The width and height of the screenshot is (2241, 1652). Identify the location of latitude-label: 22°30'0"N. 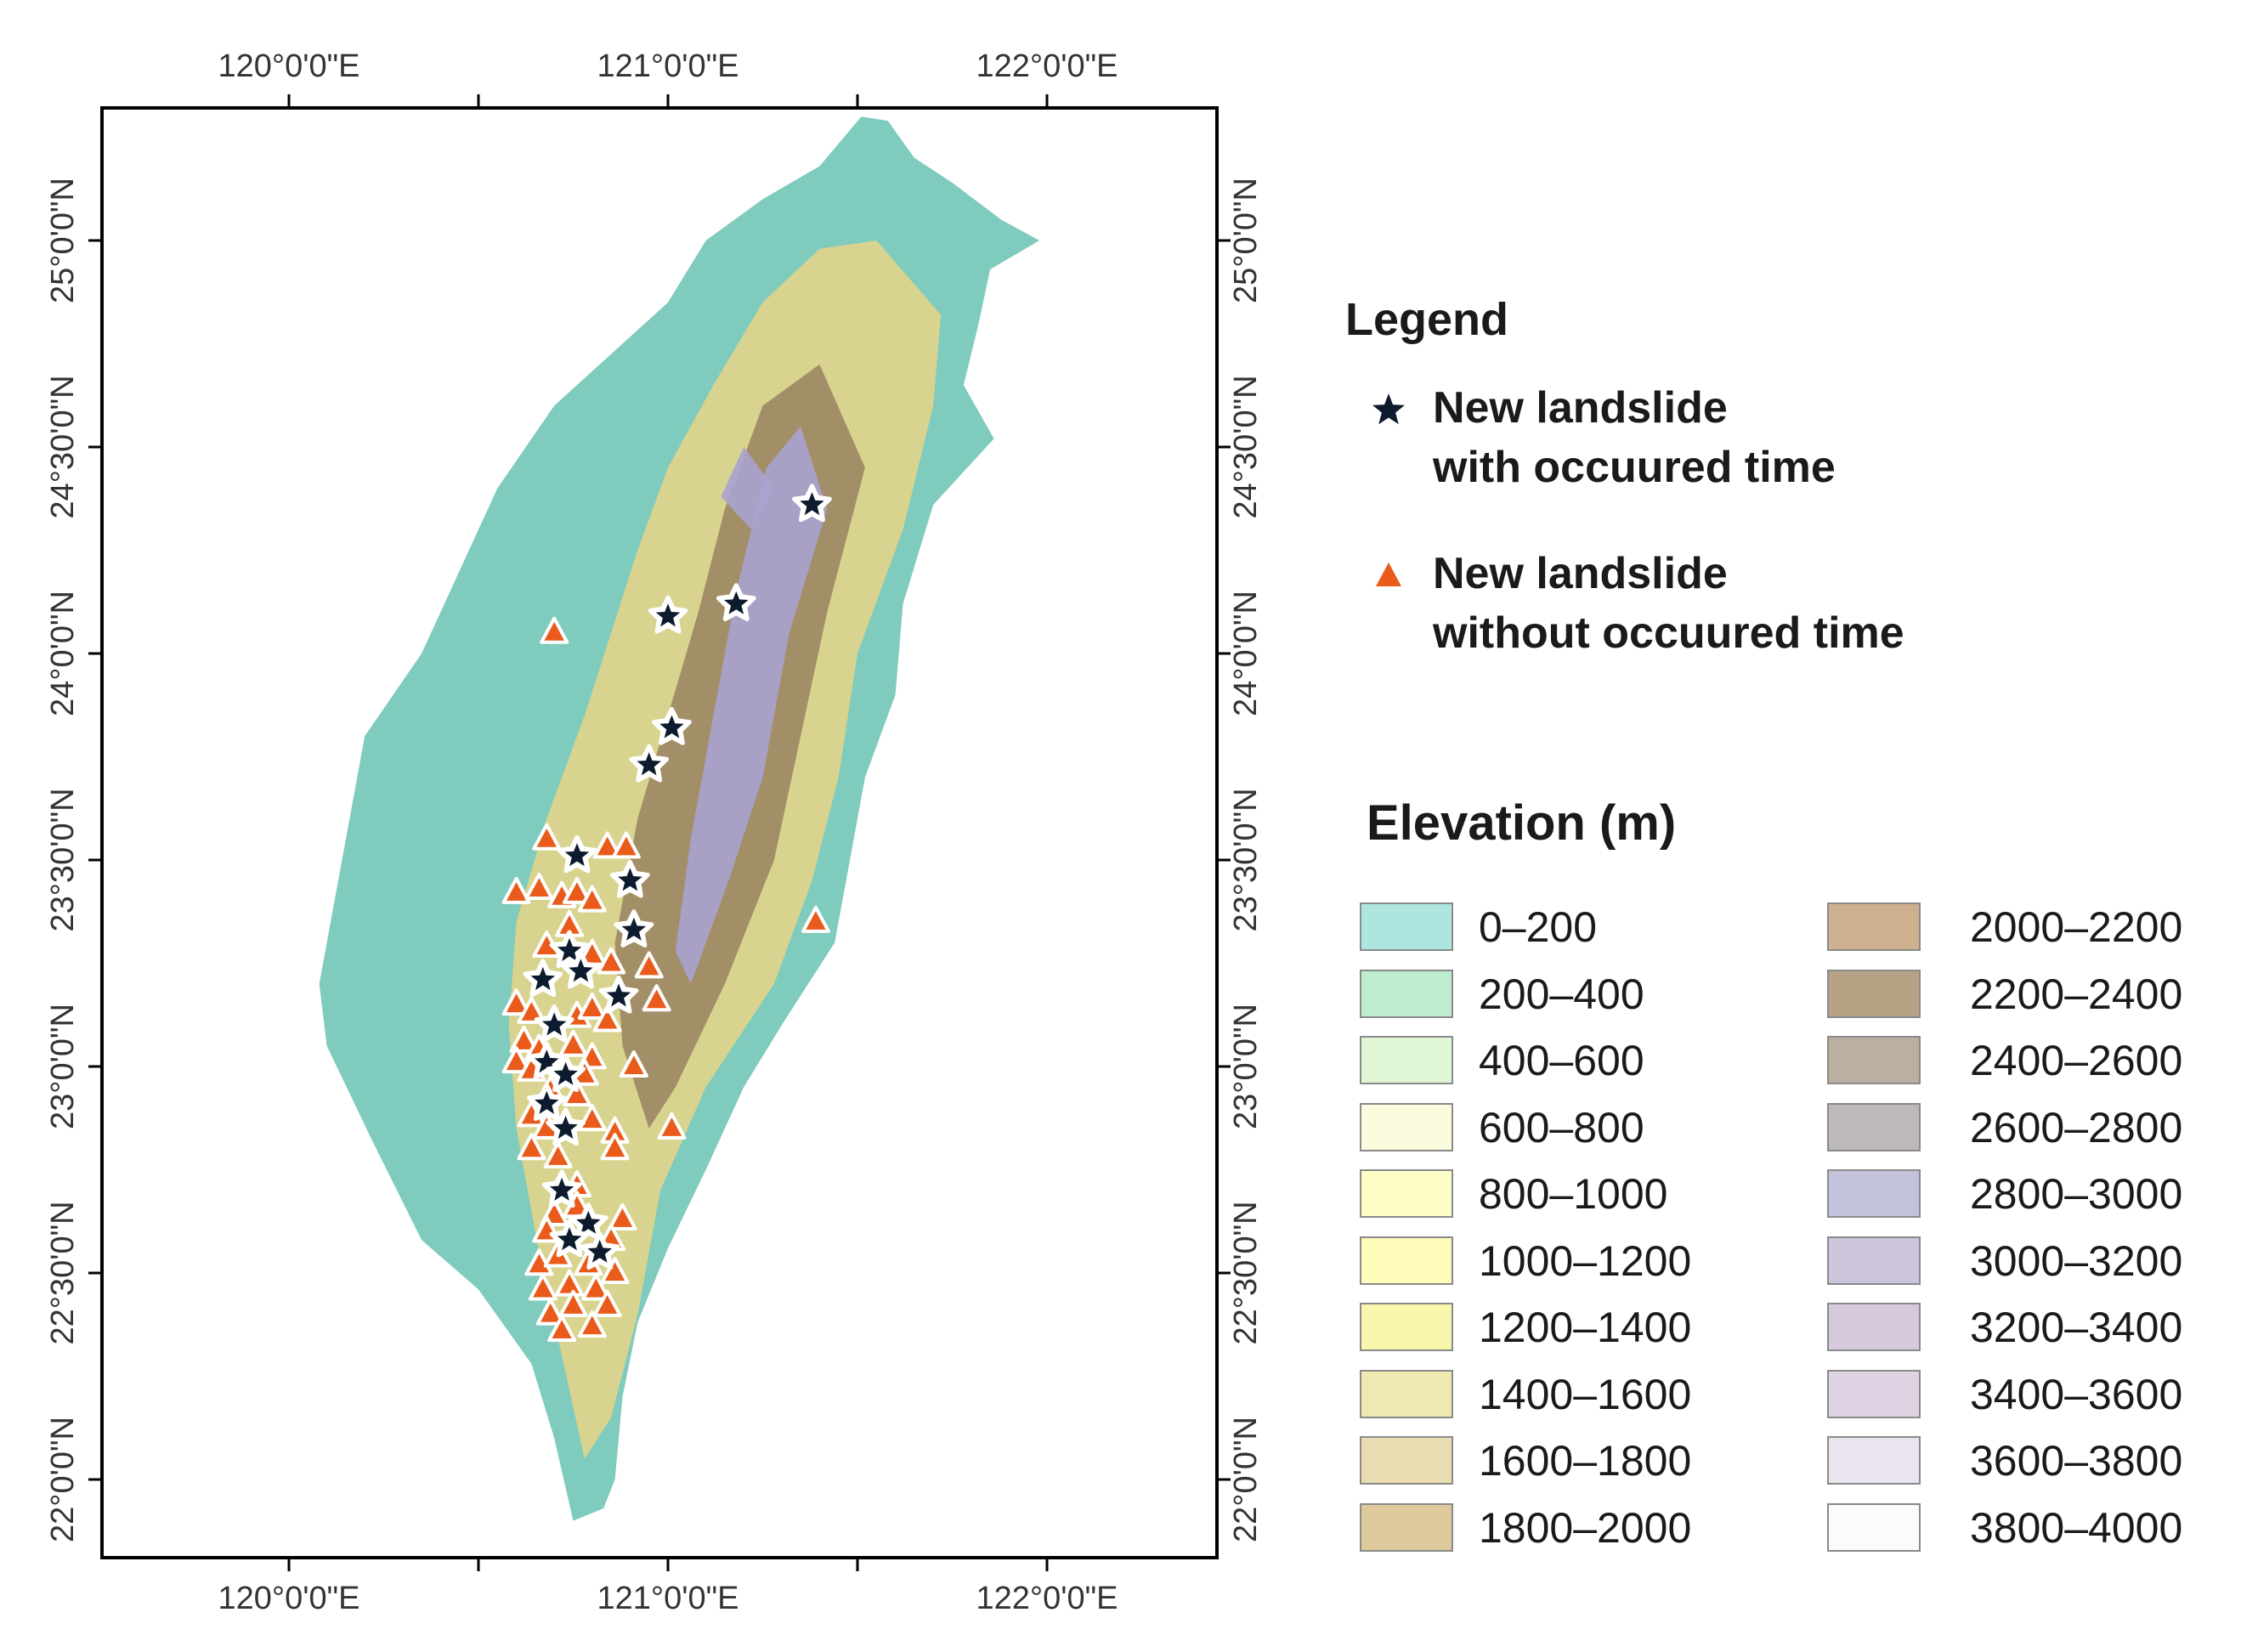
(63, 1272).